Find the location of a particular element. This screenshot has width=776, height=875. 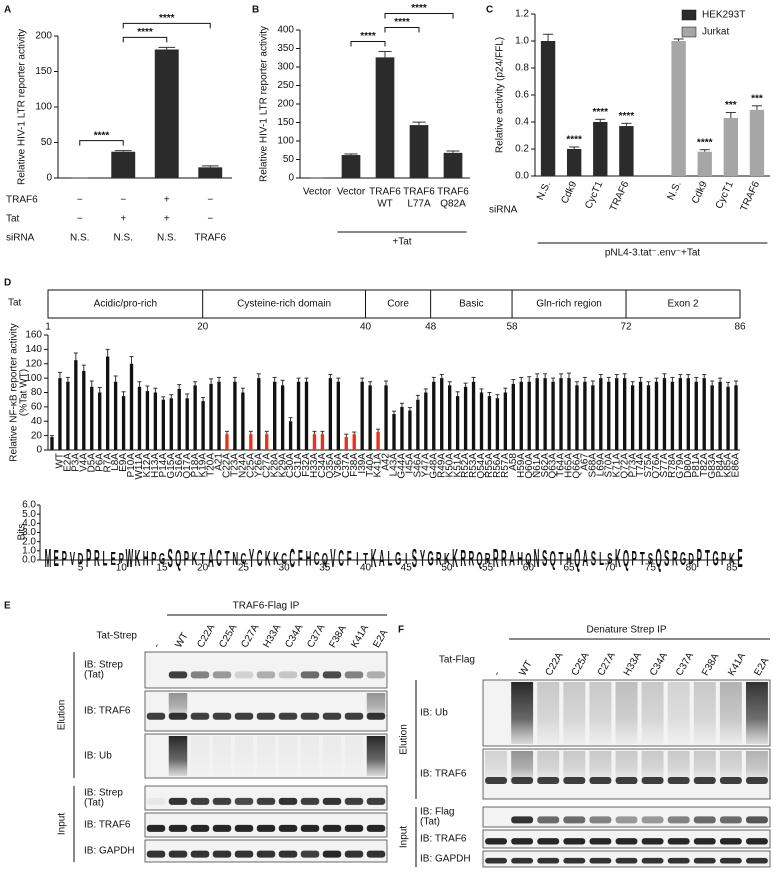

x-tick-label: TRAF6 is located at coordinates (453, 192).